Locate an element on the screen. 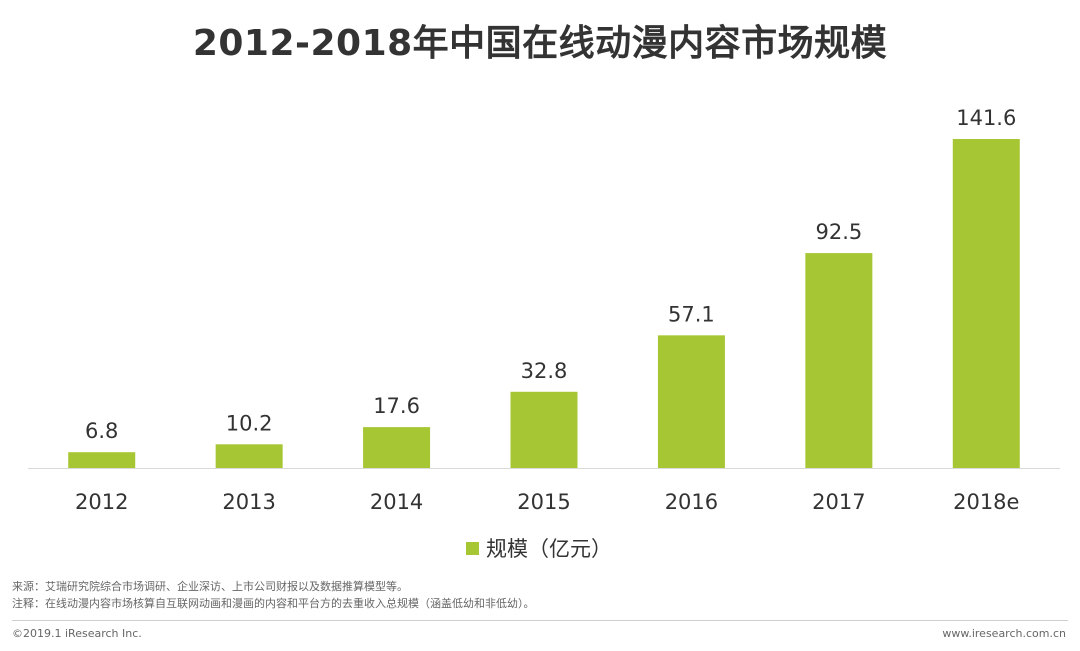 The width and height of the screenshot is (1080, 651). x-tick-label: 2012 is located at coordinates (101, 502).